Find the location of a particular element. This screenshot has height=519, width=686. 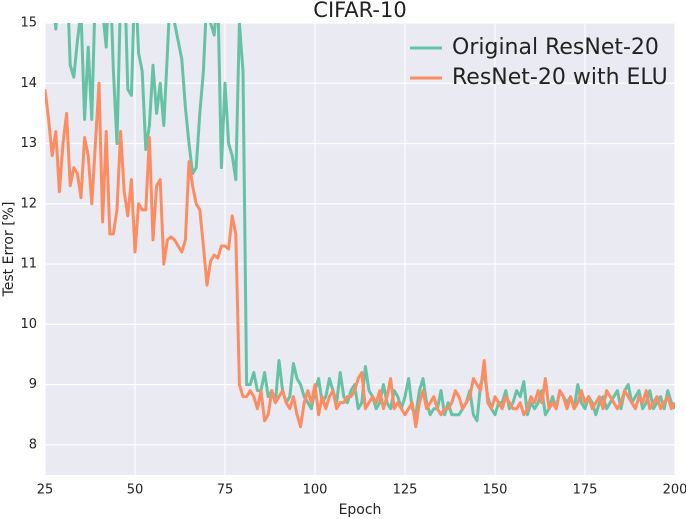

x-tick-label: 200 is located at coordinates (674, 490).